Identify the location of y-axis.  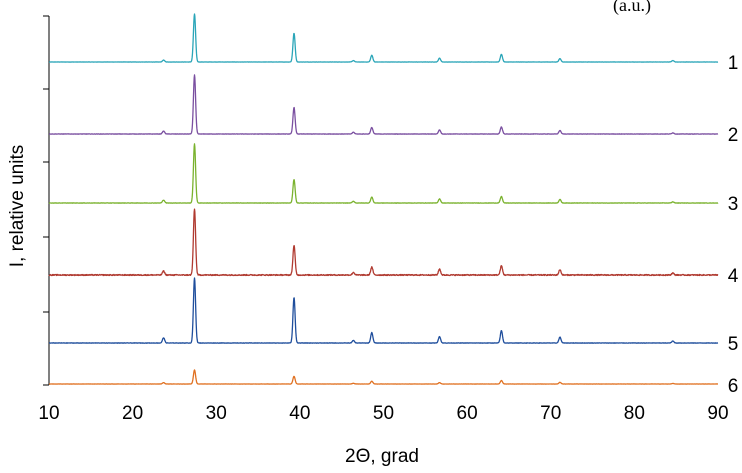
(46, 200).